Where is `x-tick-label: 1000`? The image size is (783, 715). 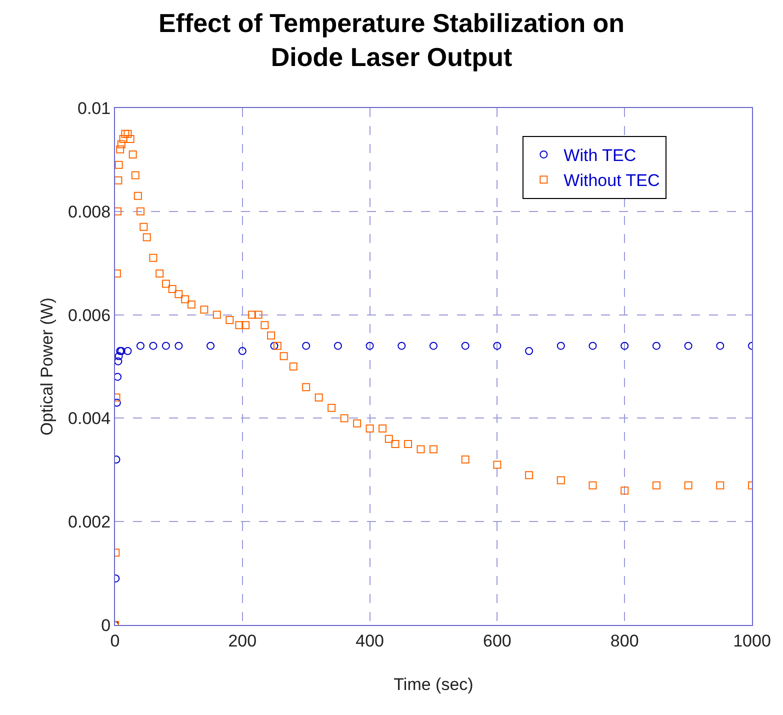 x-tick-label: 1000 is located at coordinates (752, 640).